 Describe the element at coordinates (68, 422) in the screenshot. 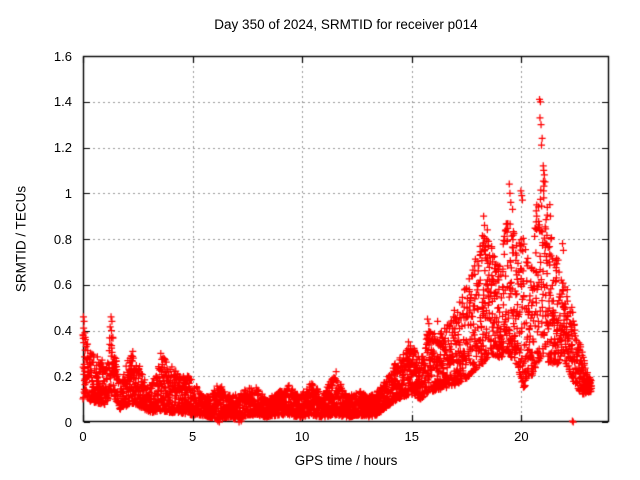

I see `y-tick-label: 0` at that location.